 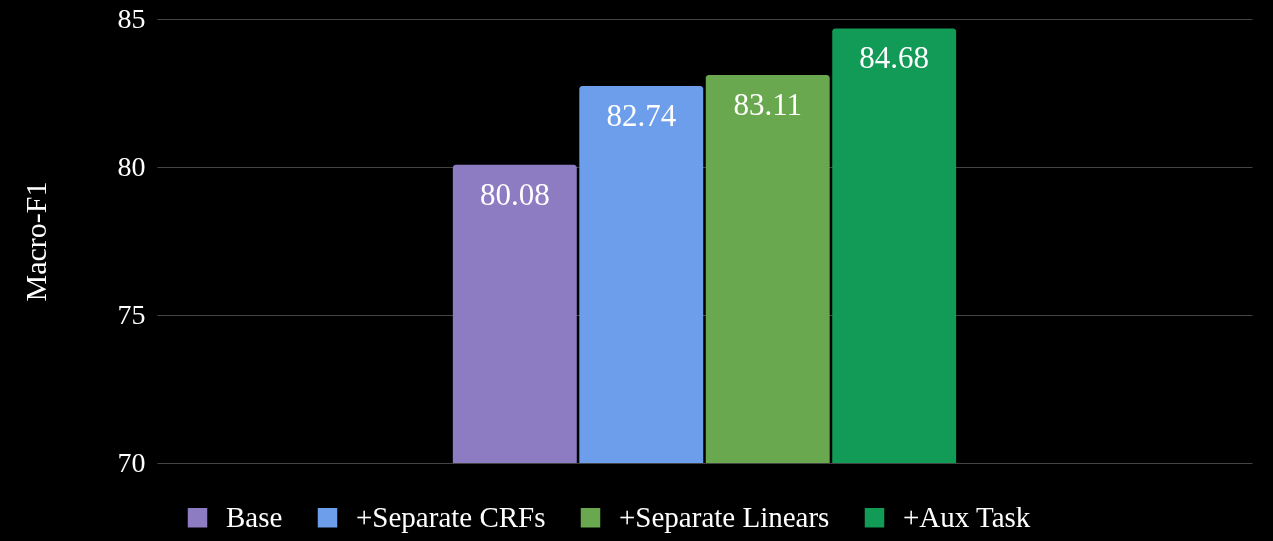 I want to click on y-tick-label: 75, so click(x=131, y=314).